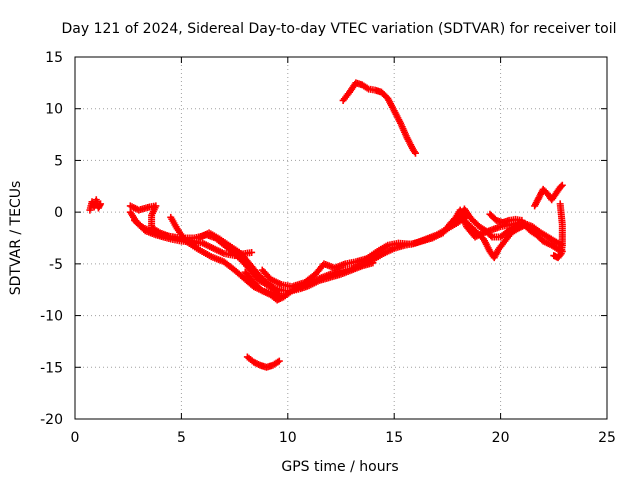  Describe the element at coordinates (16, 238) in the screenshot. I see `y-axis-label: SDTVAR / TECUs` at that location.